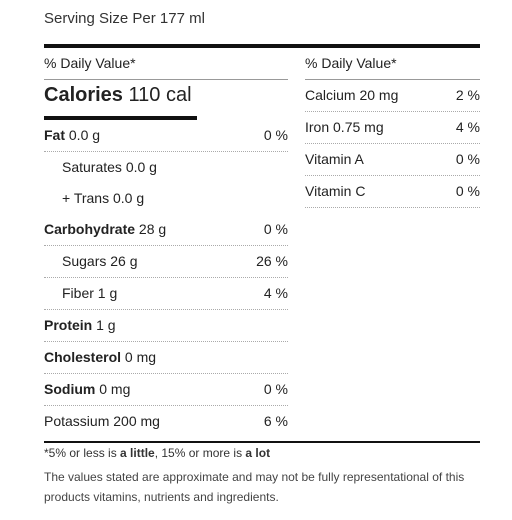 This screenshot has width=512, height=520. What do you see at coordinates (344, 127) in the screenshot?
I see `mineral-label: Iron 0.75 mg` at bounding box center [344, 127].